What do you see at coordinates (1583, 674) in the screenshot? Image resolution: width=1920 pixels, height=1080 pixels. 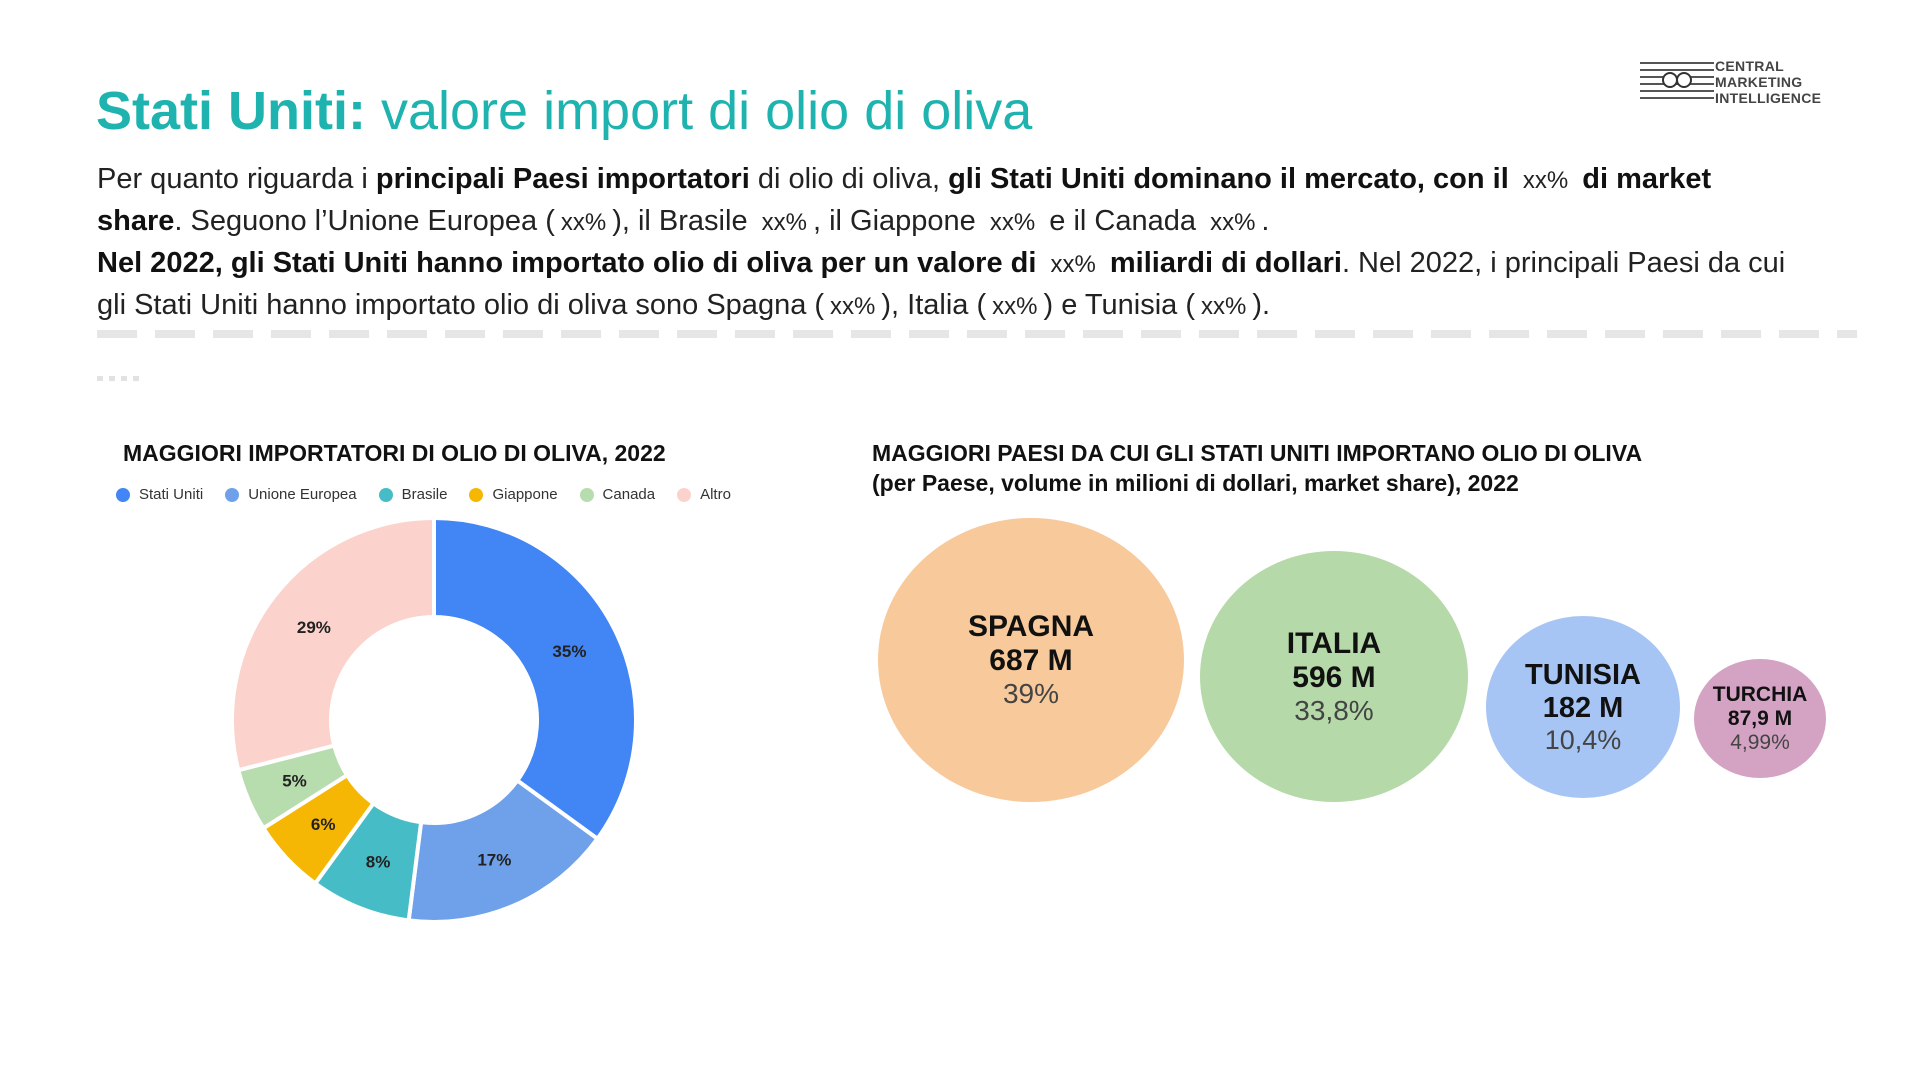 I see `bubble-name: TUNISIA` at bounding box center [1583, 674].